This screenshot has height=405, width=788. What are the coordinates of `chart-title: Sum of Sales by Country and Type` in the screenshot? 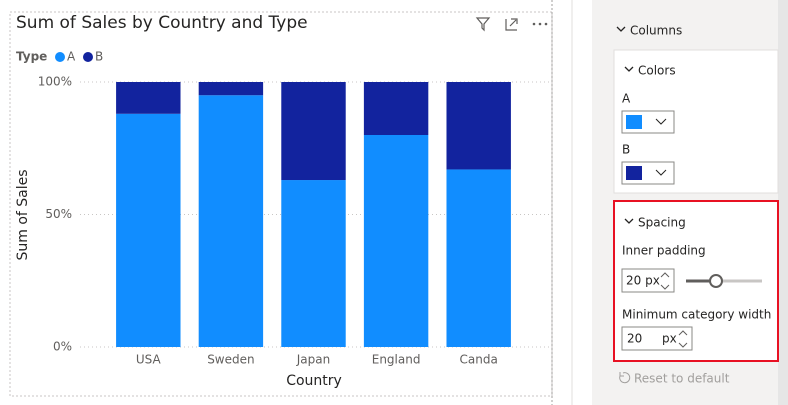 It's located at (162, 23).